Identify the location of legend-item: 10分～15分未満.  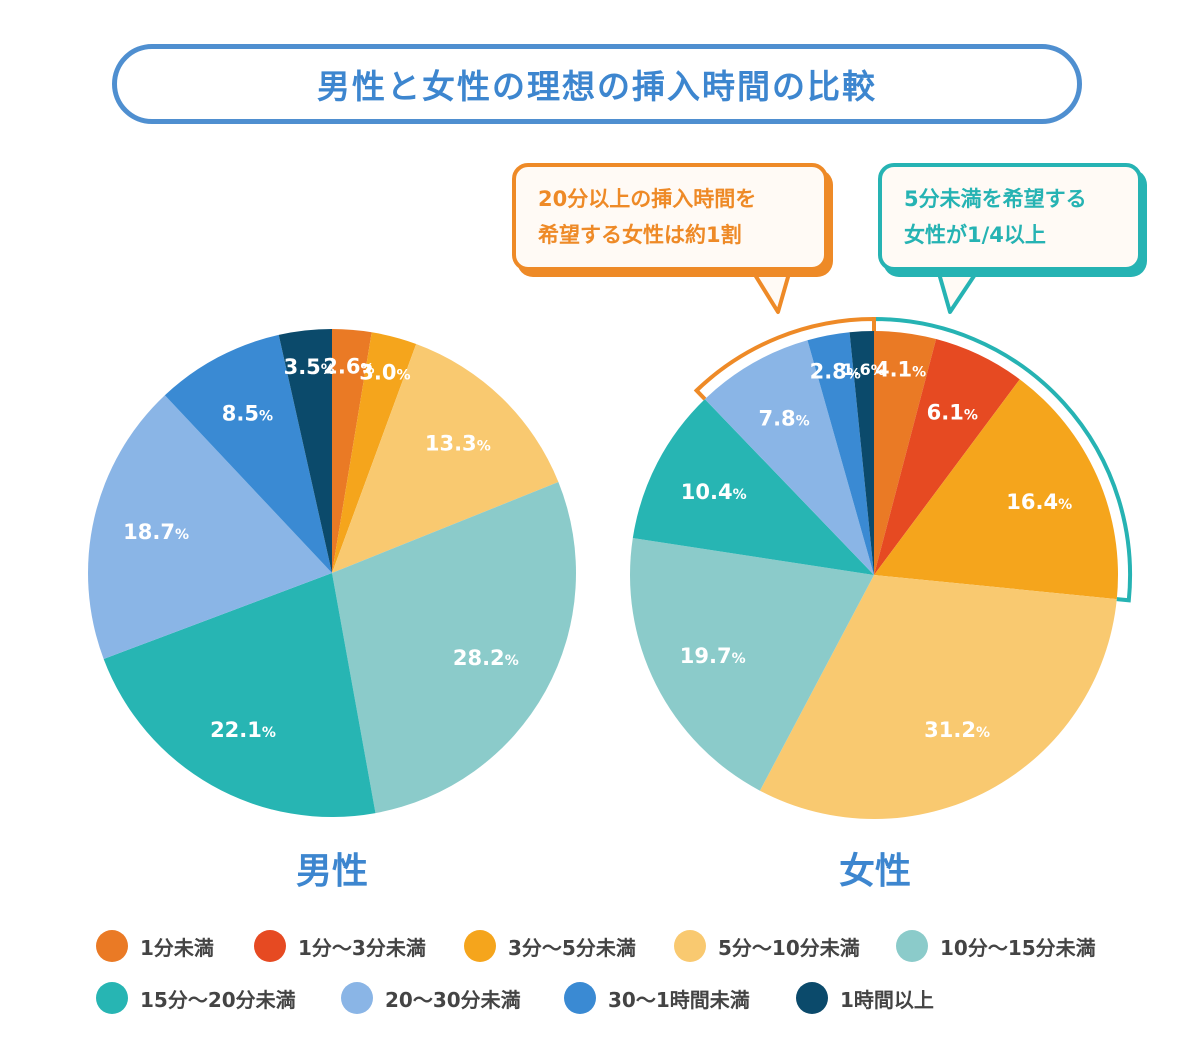
(996, 946).